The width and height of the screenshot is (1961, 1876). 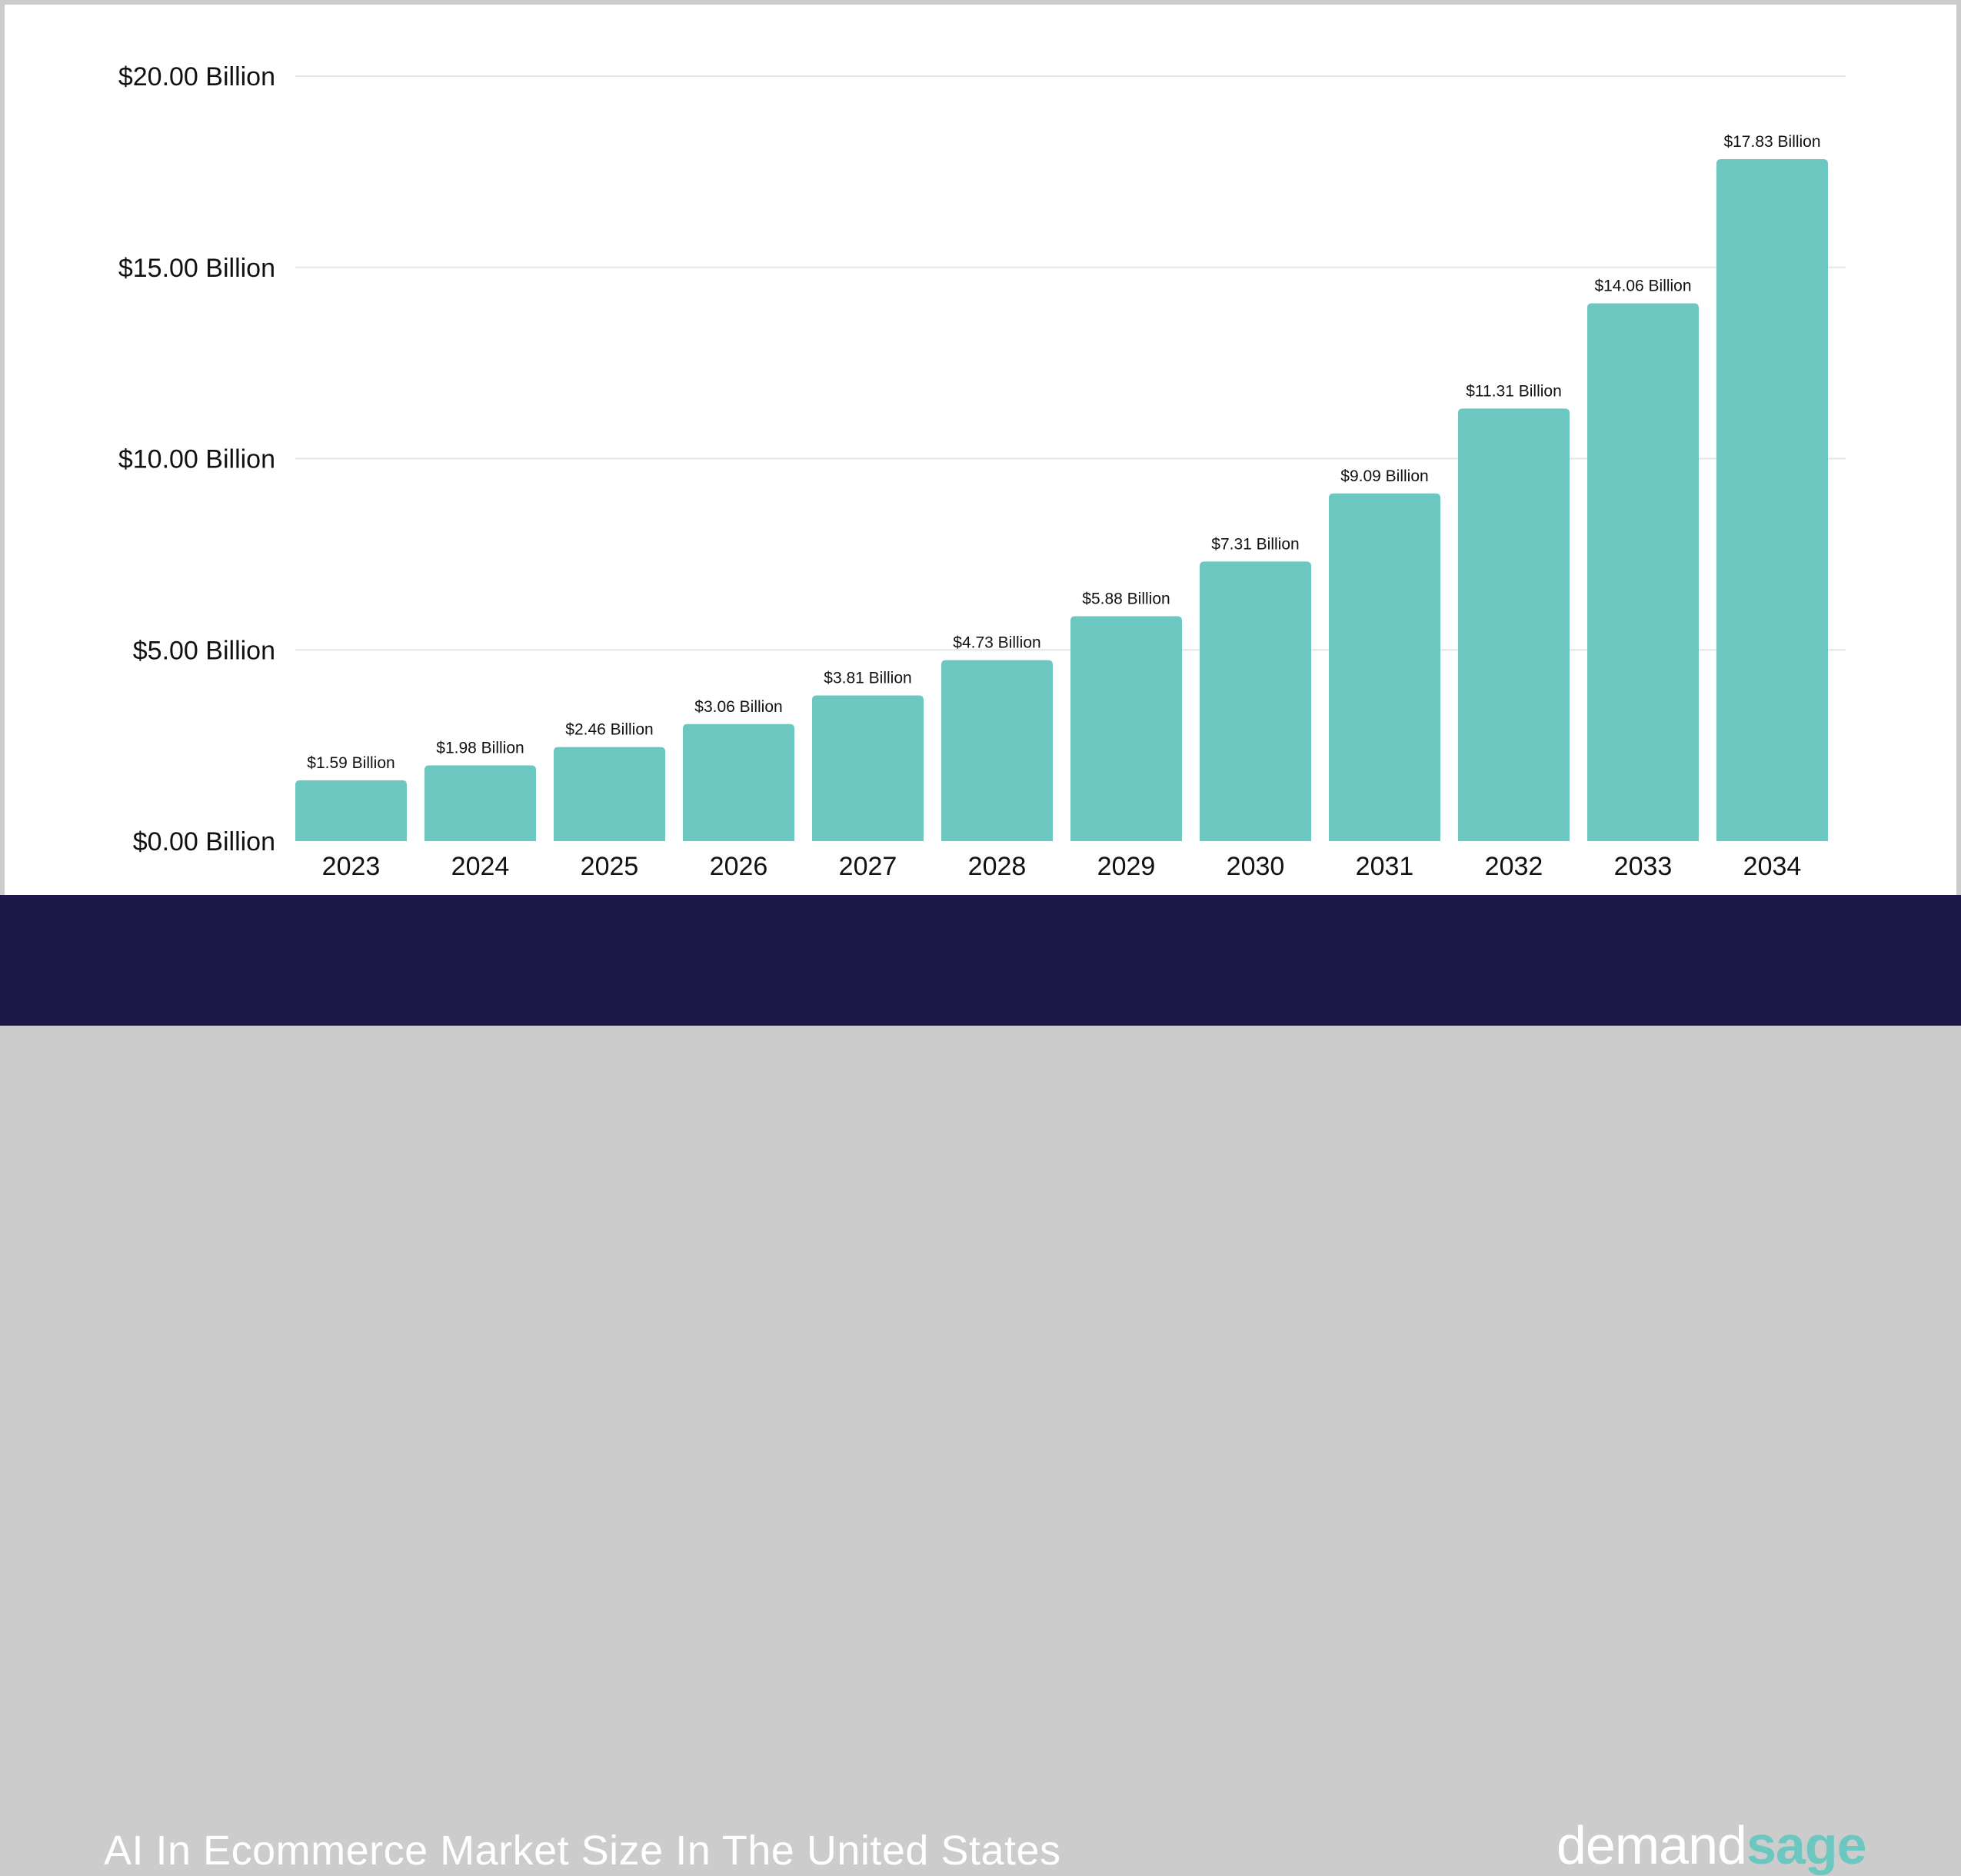 What do you see at coordinates (197, 268) in the screenshot?
I see `y-tick-label: $15.00 Billion` at bounding box center [197, 268].